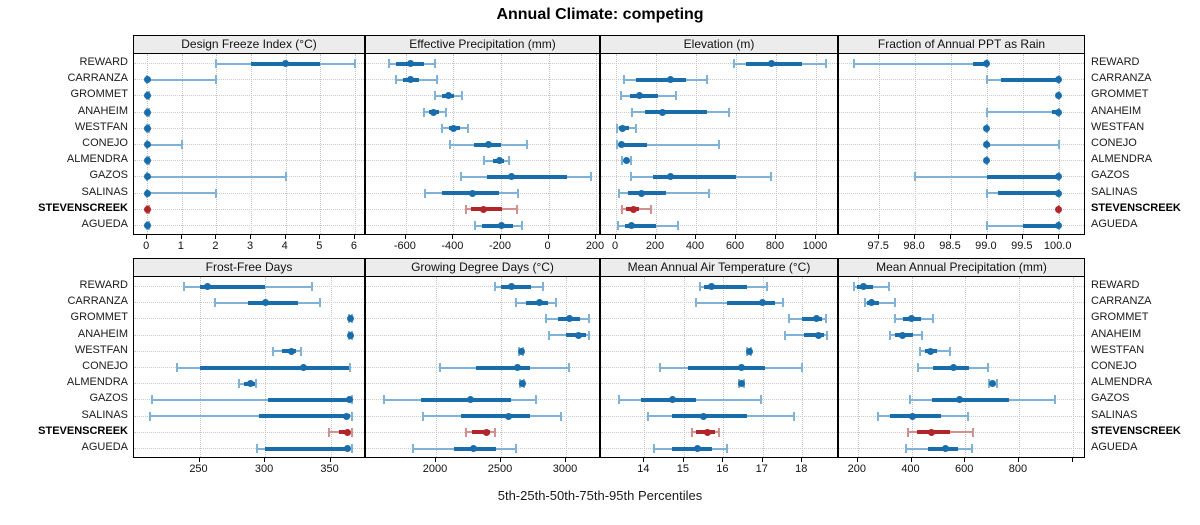  What do you see at coordinates (99, 317) in the screenshot?
I see `site-label-left: GROMMET` at bounding box center [99, 317].